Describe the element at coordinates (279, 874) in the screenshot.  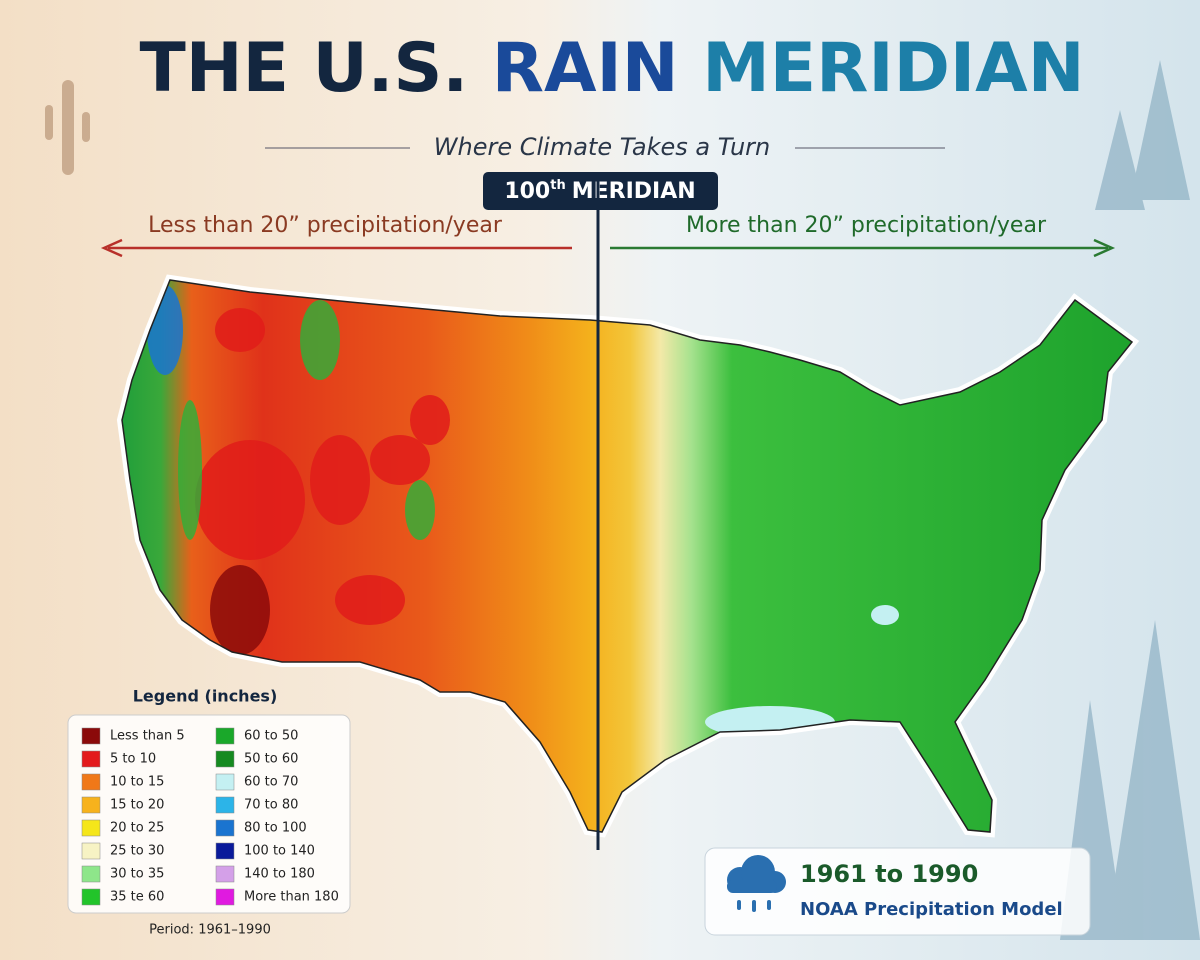
I see `legend-label: 140 to 180` at that location.